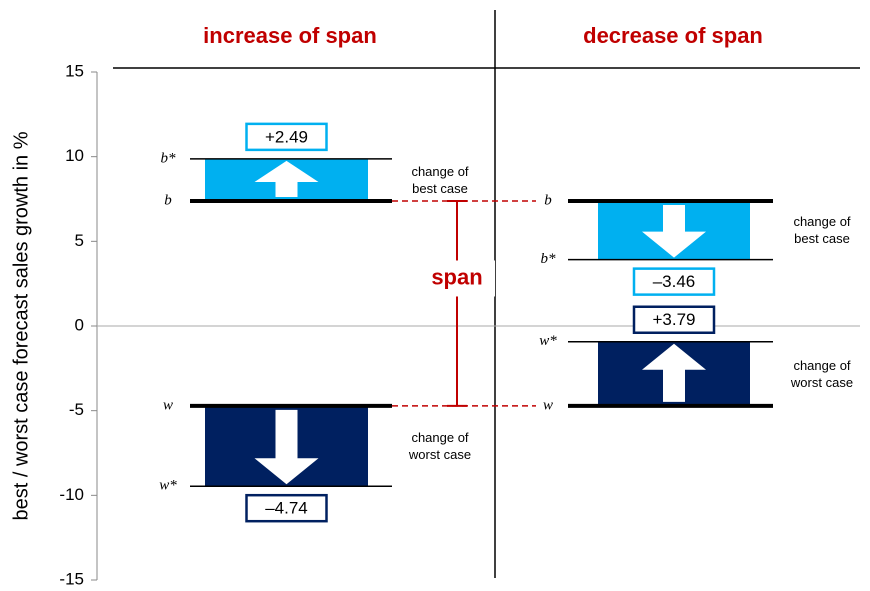 This screenshot has width=870, height=591. Describe the element at coordinates (74, 155) in the screenshot. I see `y-tick-label: 10` at that location.